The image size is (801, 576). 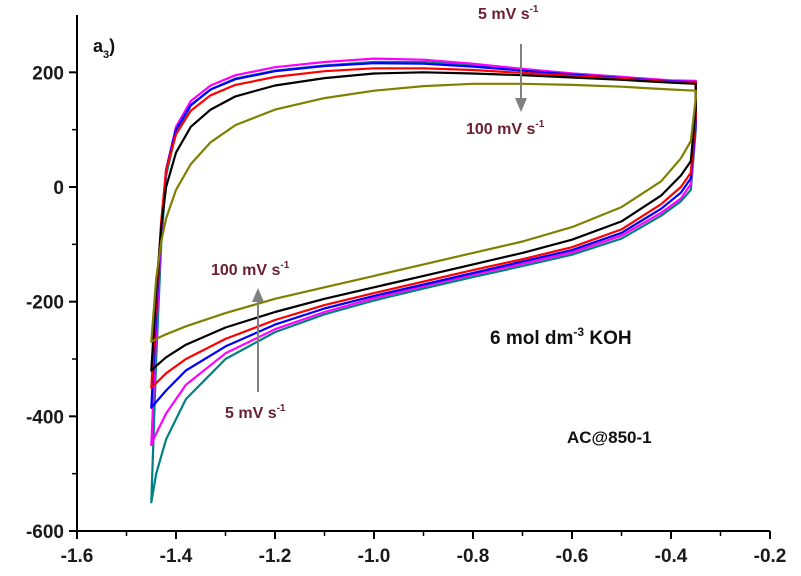 What do you see at coordinates (521, 78) in the screenshot?
I see `arrow-top` at bounding box center [521, 78].